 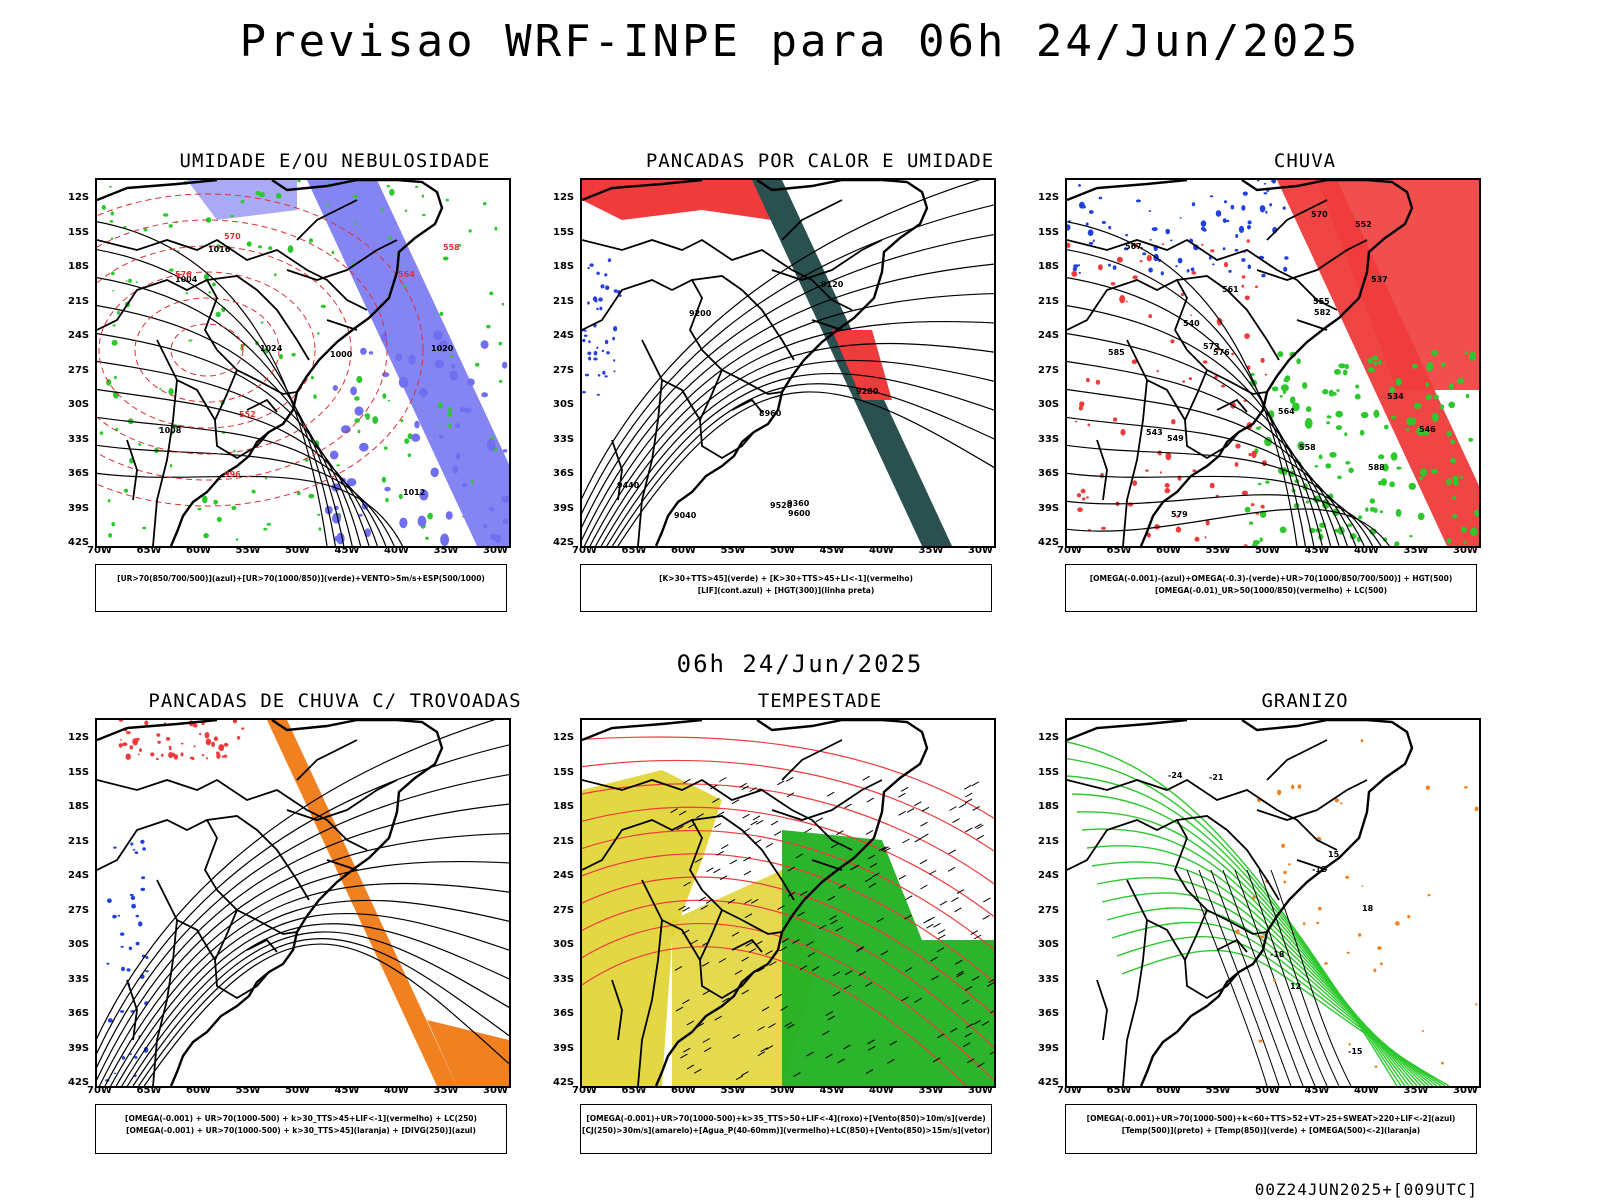 What do you see at coordinates (564, 1082) in the screenshot?
I see `latitude-label: 42S` at bounding box center [564, 1082].